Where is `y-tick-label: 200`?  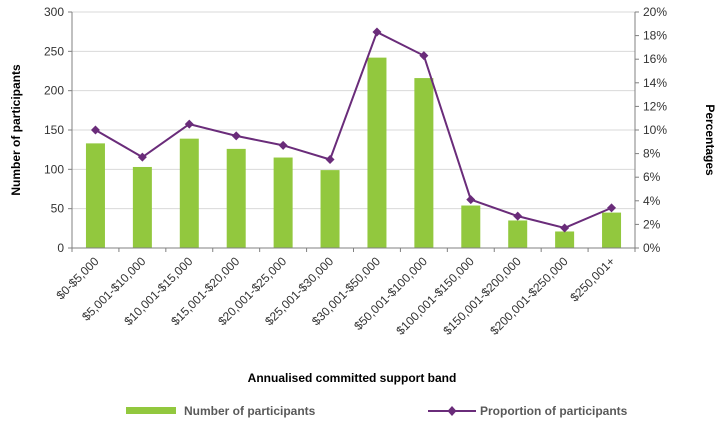 y-tick-label: 200 is located at coordinates (54, 91).